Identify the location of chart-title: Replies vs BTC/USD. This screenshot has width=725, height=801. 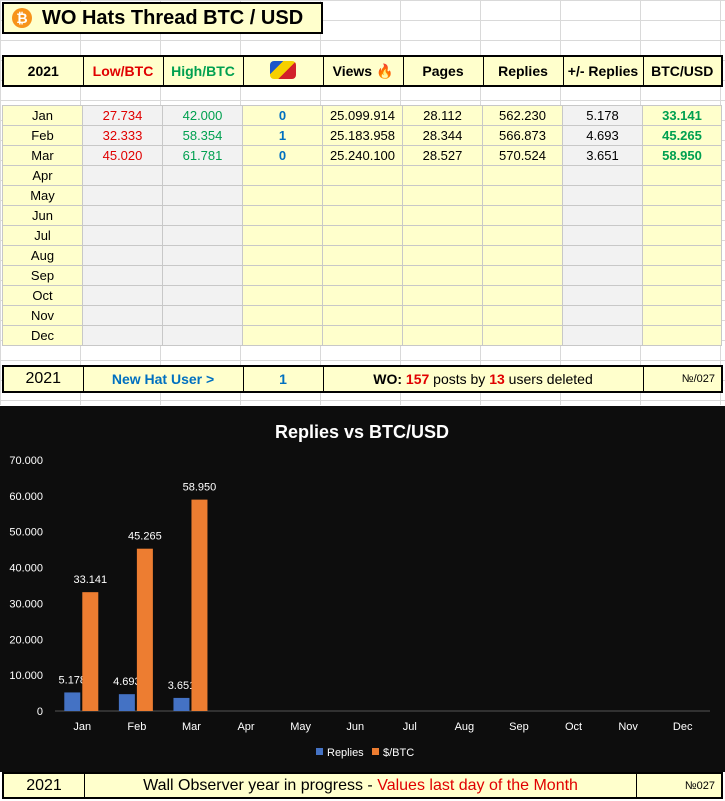
(362, 432).